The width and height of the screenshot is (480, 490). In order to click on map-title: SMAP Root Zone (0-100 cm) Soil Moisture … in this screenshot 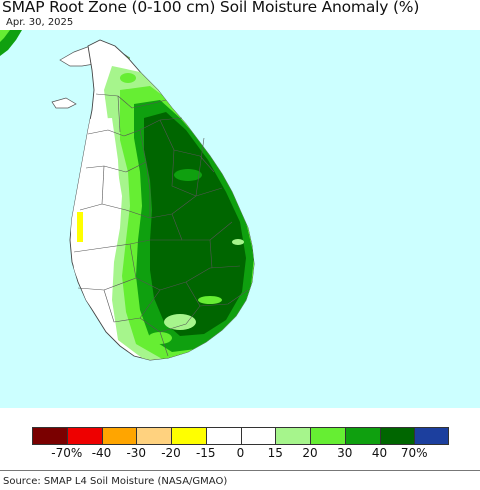, I will do `click(211, 8)`.